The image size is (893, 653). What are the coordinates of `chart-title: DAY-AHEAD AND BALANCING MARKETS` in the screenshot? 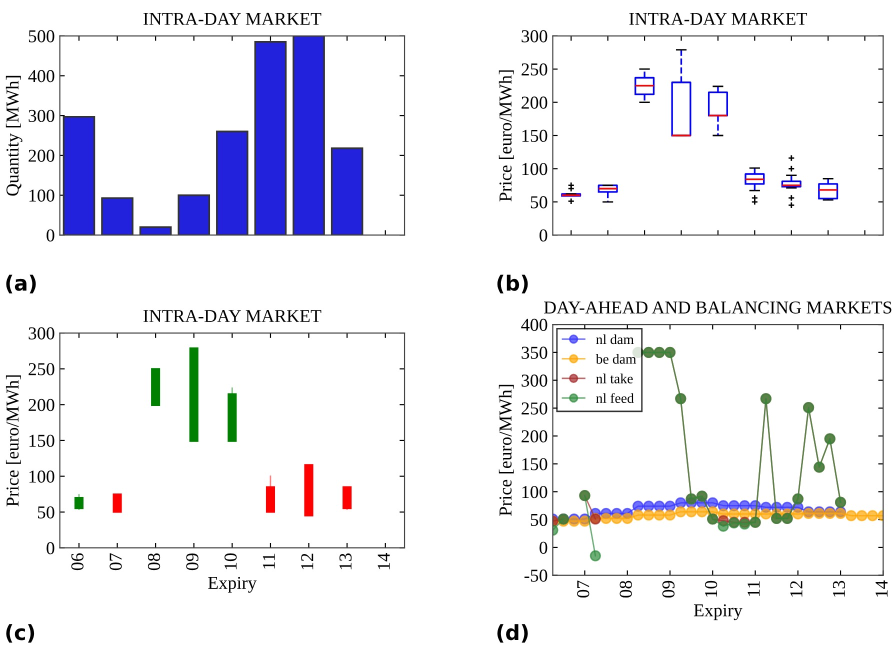 It's located at (718, 307).